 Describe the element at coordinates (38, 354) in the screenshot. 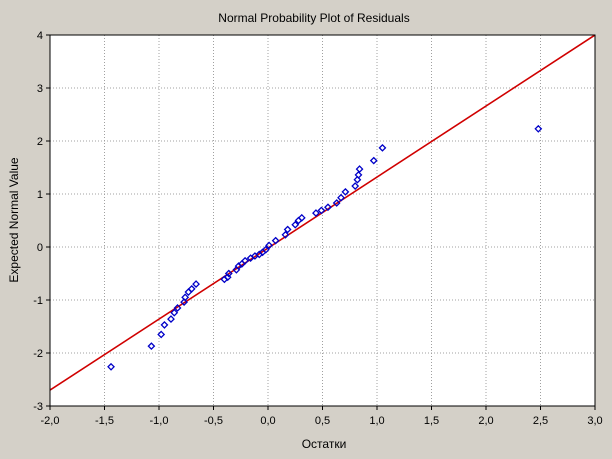

I see `y-tick-label: -2` at that location.